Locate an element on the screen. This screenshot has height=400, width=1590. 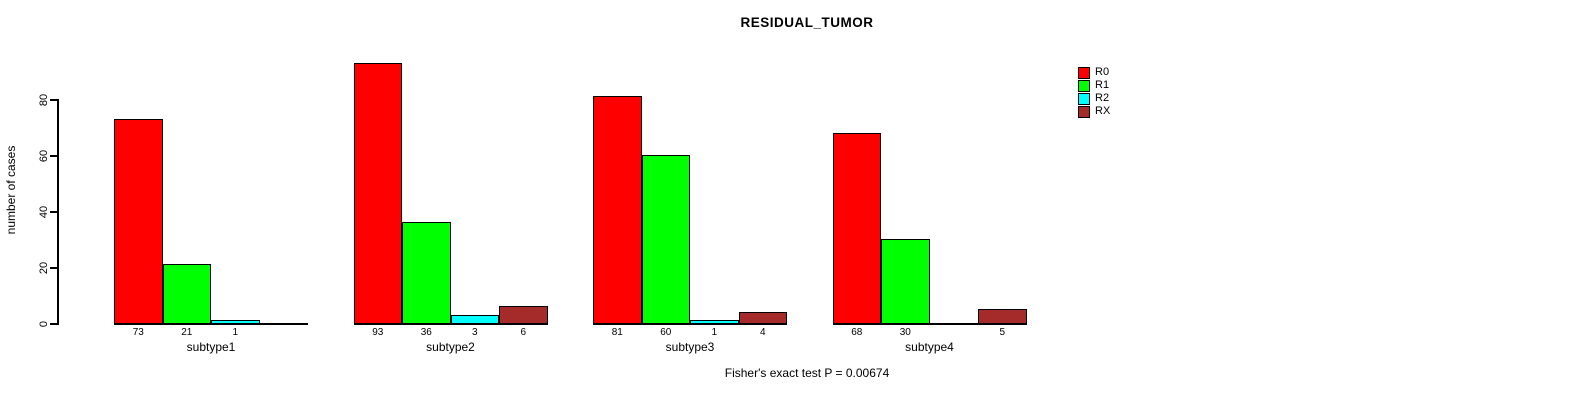
bar-subtype1-R0 is located at coordinates (138, 221).